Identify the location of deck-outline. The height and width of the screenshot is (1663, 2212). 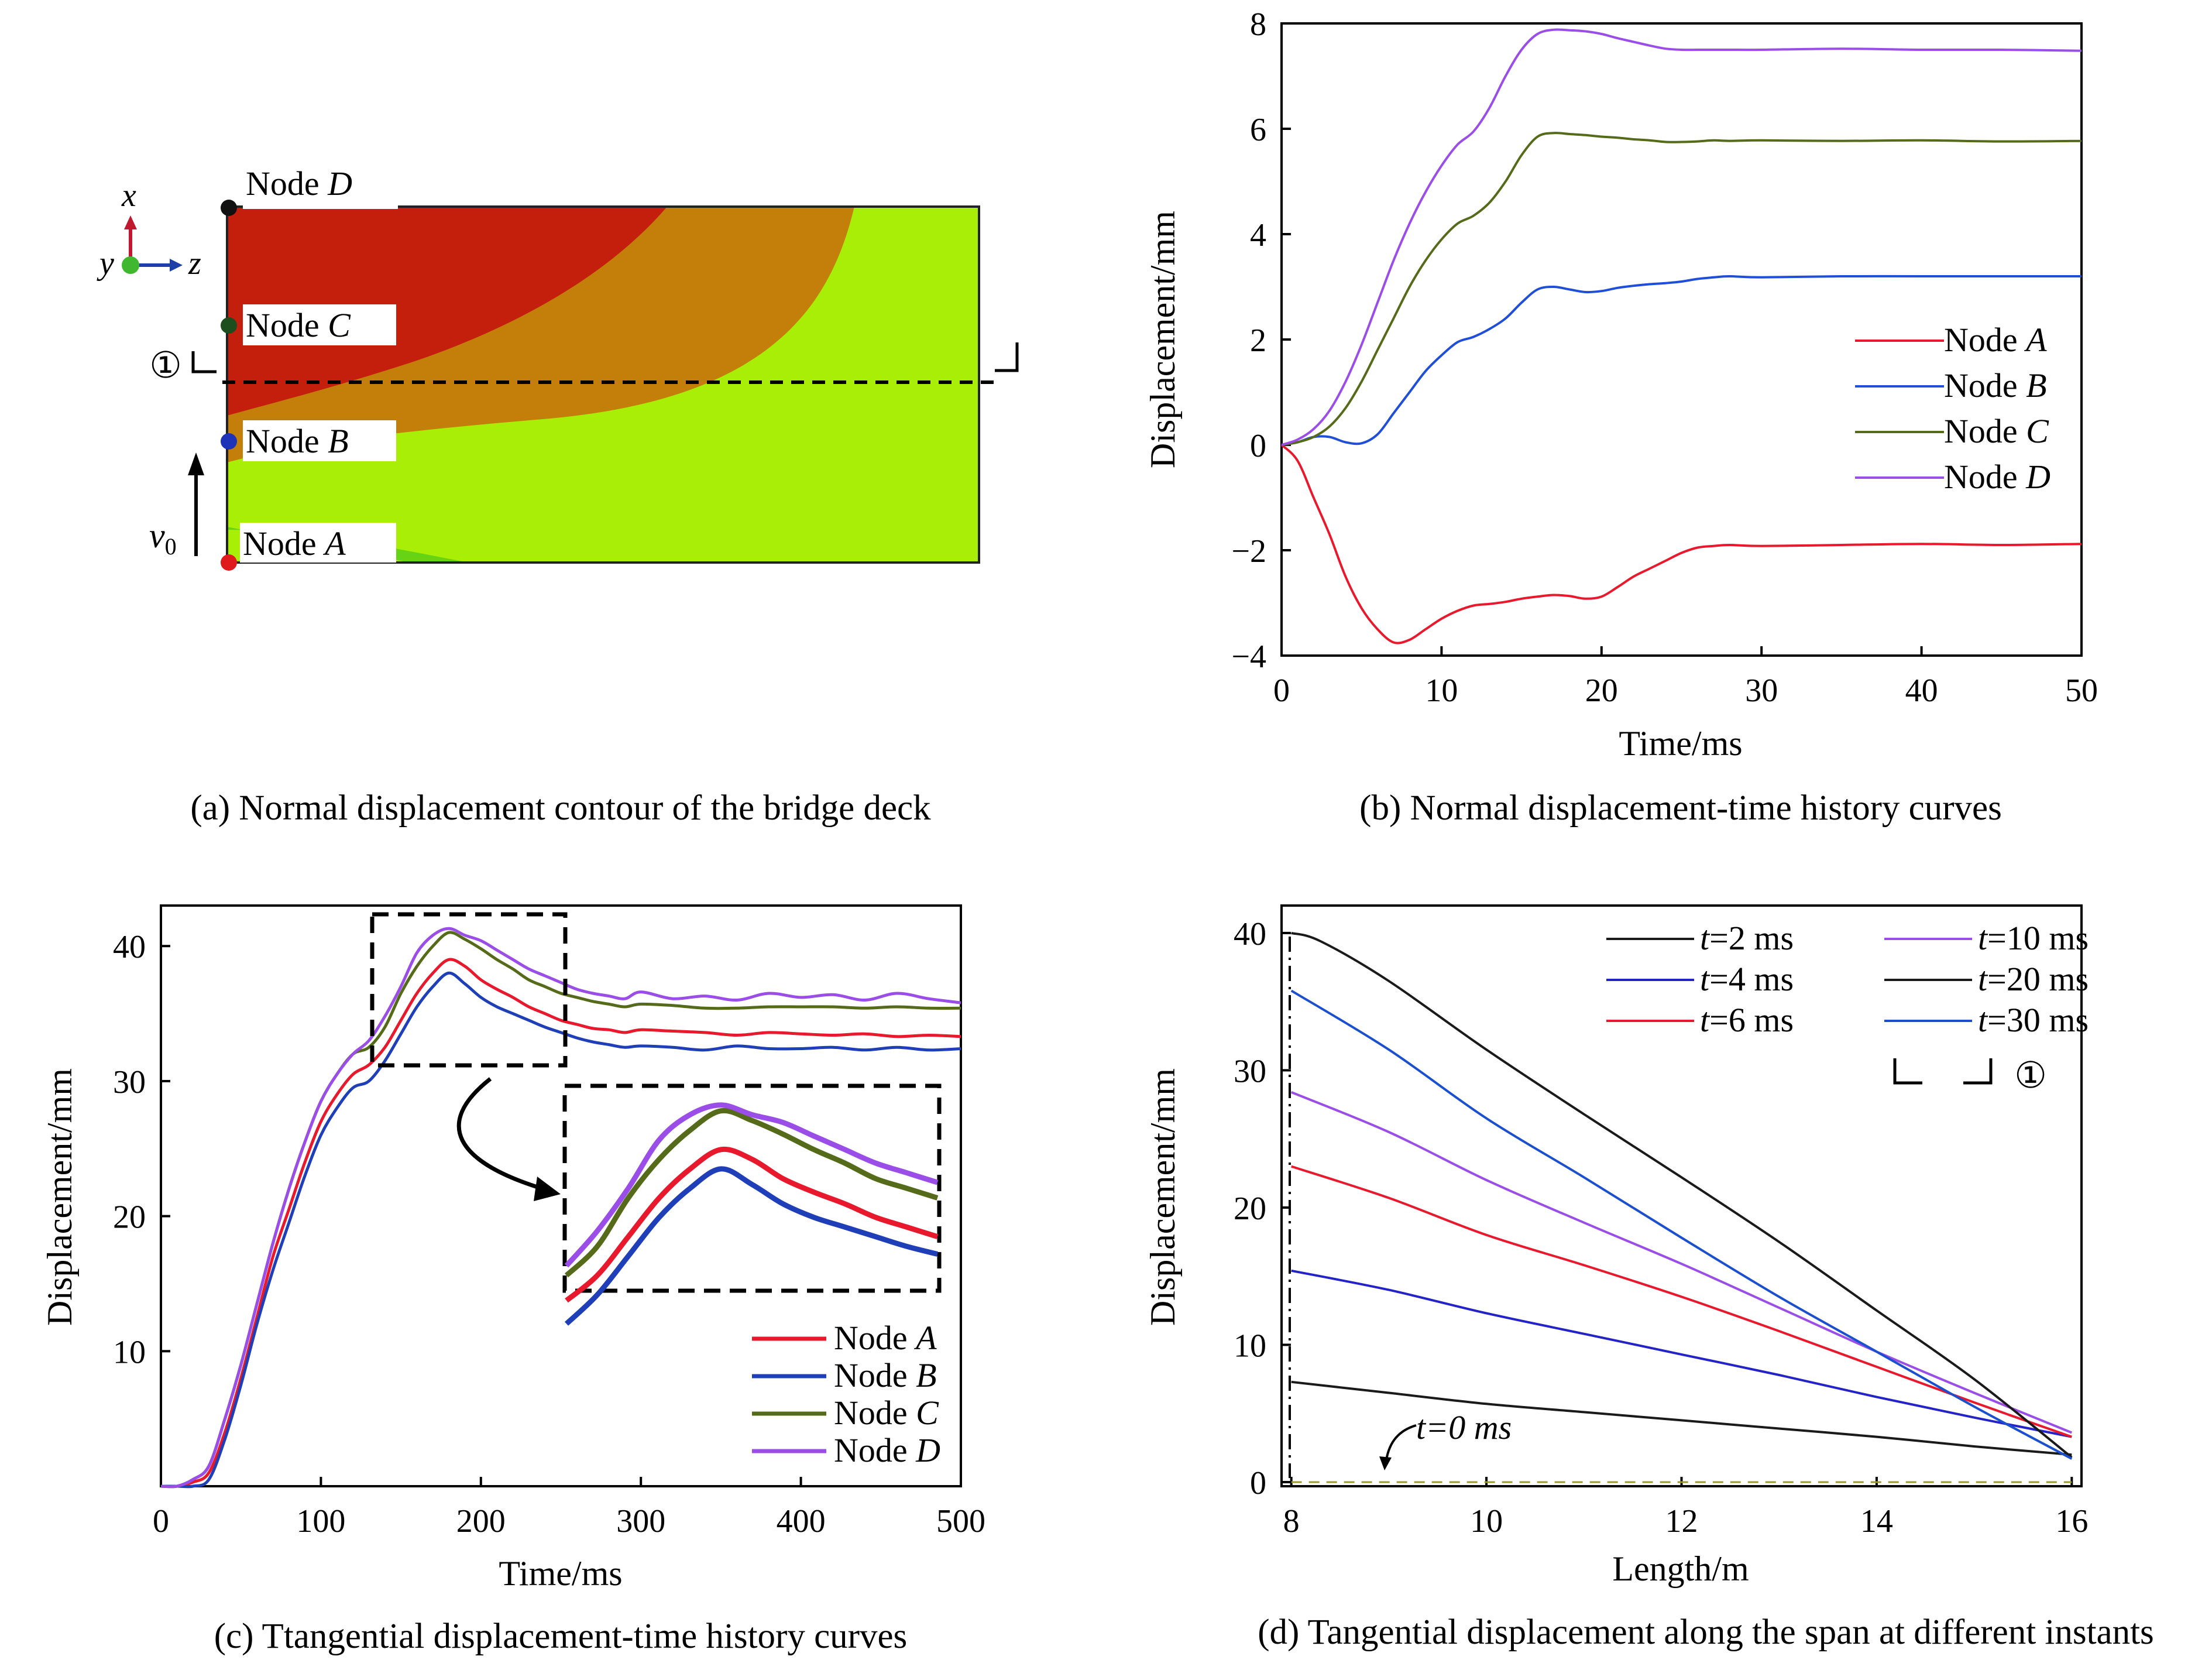
(603, 385).